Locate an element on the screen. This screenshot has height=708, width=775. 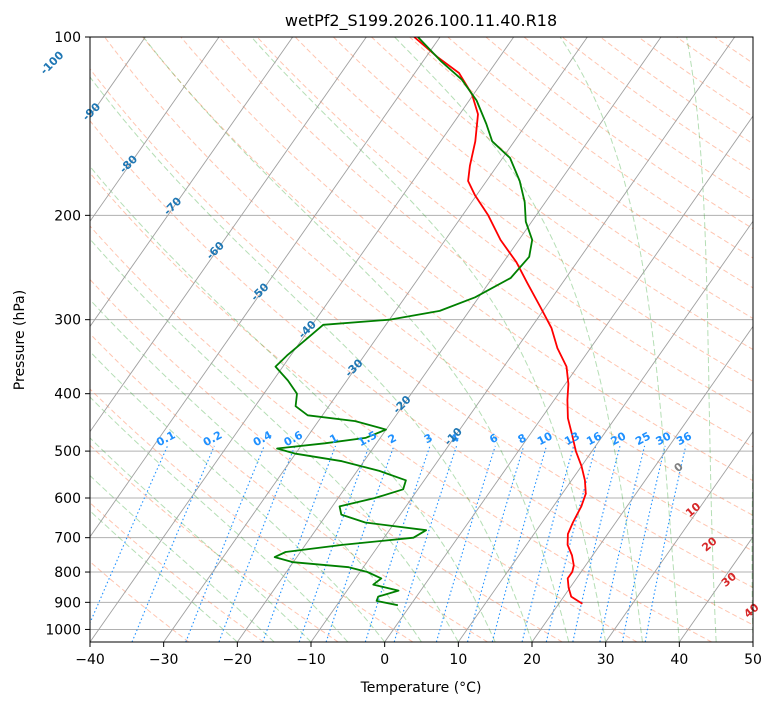
y-tick-label: 200 is located at coordinates (67, 216).